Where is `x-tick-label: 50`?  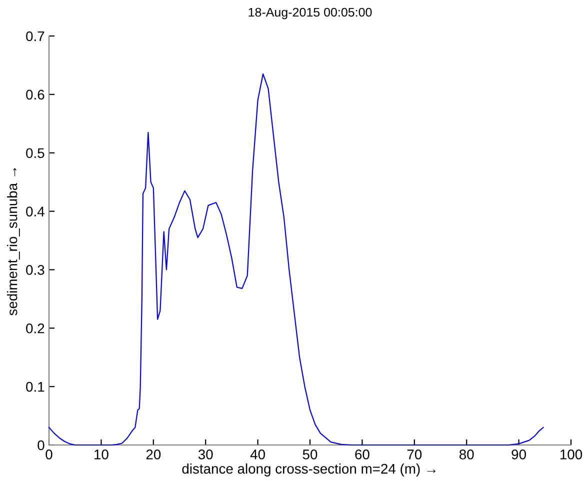 x-tick-label: 50 is located at coordinates (310, 455).